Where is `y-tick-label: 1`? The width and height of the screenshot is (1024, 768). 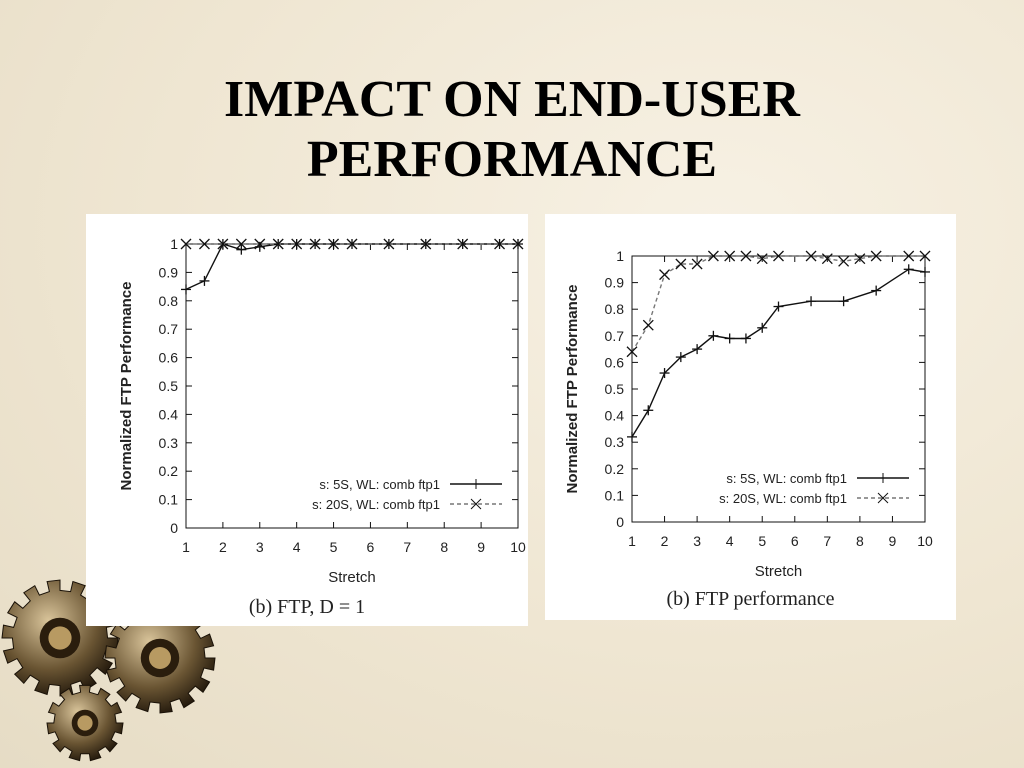
y-tick-label: 1 is located at coordinates (620, 256).